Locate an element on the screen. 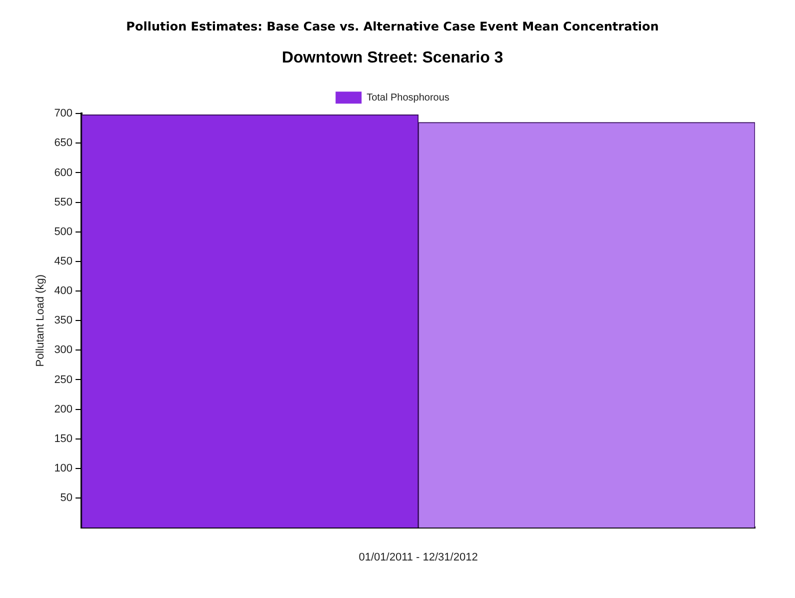 The image size is (795, 598). y-tick-label: 150 is located at coordinates (63, 438).